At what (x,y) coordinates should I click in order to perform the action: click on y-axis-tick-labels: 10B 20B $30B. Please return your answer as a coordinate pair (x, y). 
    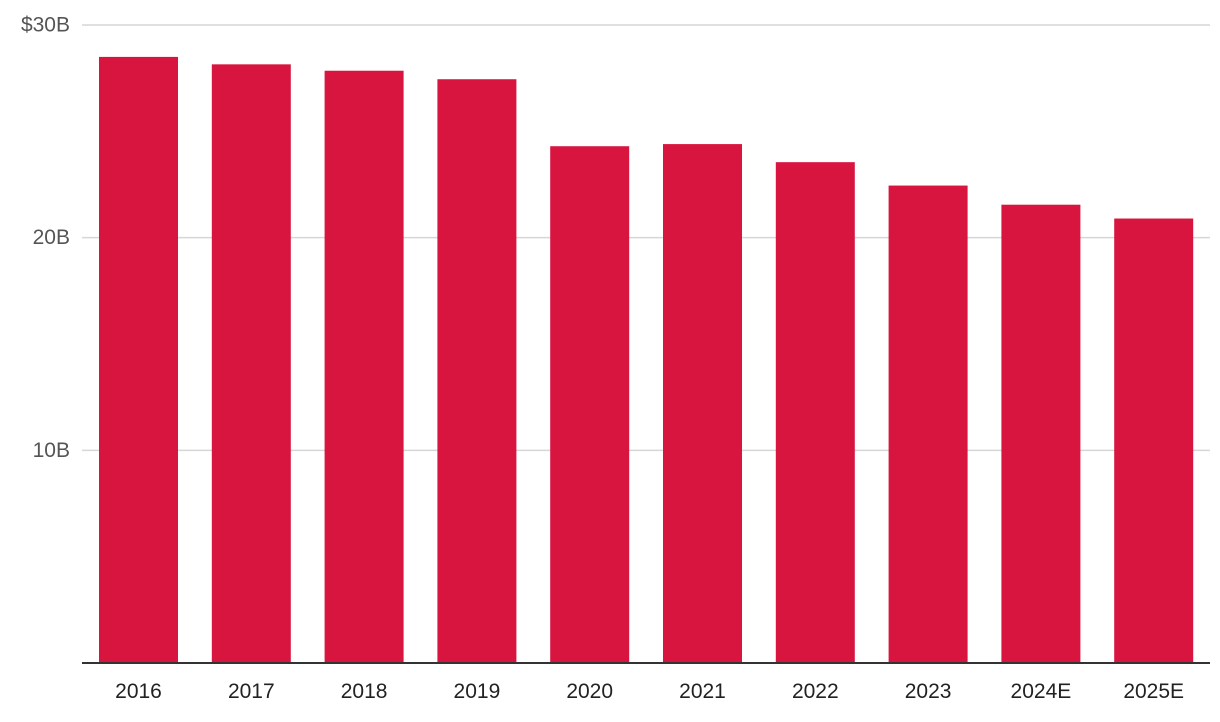
    Looking at the image, I should click on (45, 238).